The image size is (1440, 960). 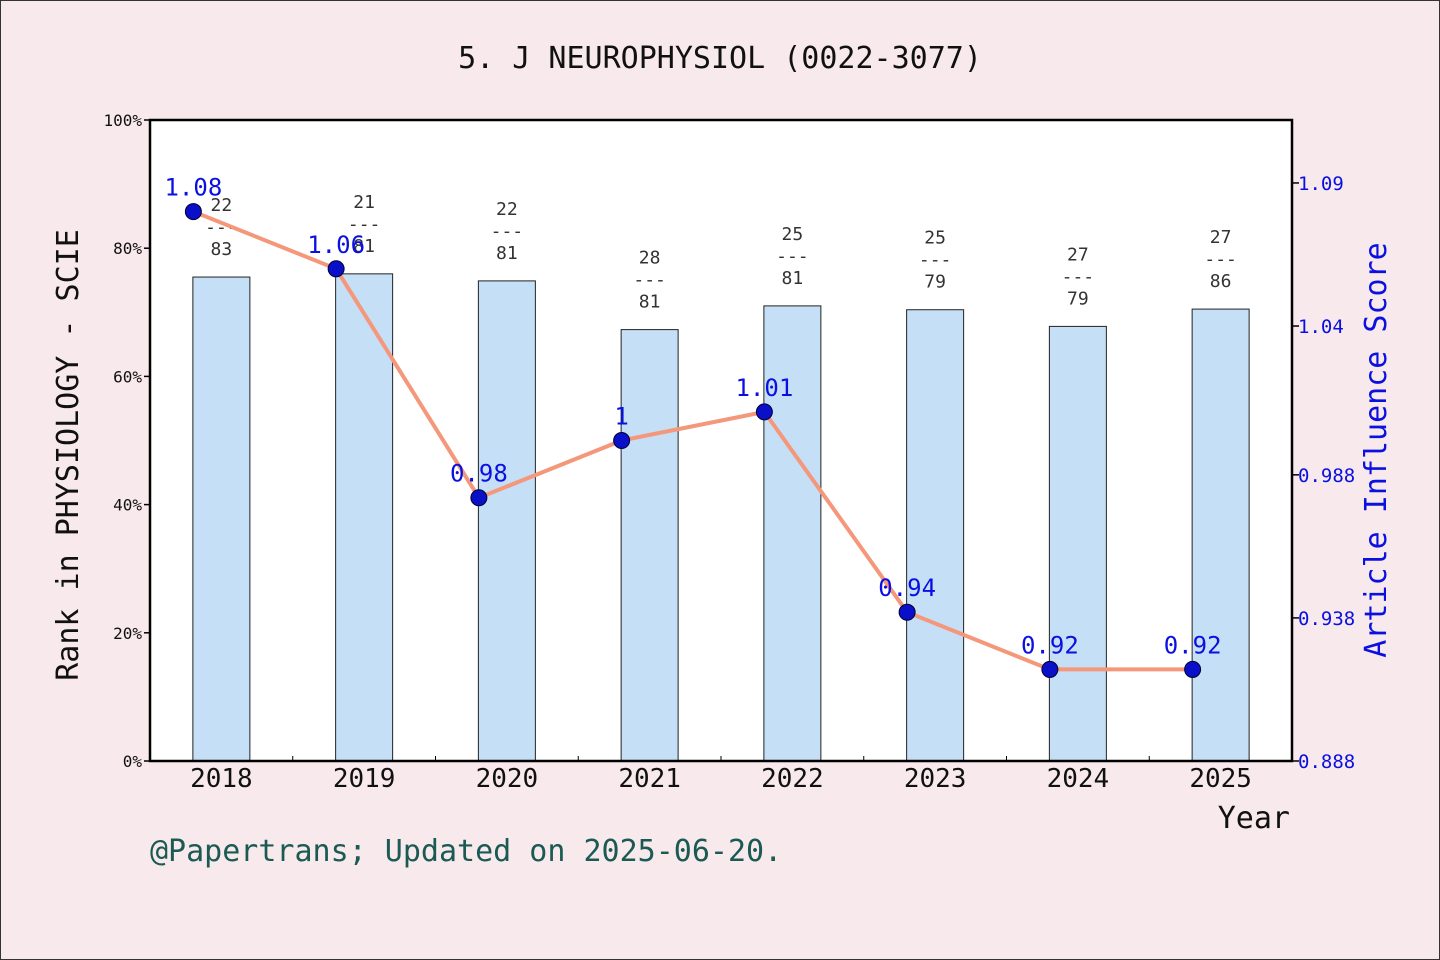 I want to click on y-tick-label-right: 0.888, so click(x=1326, y=762).